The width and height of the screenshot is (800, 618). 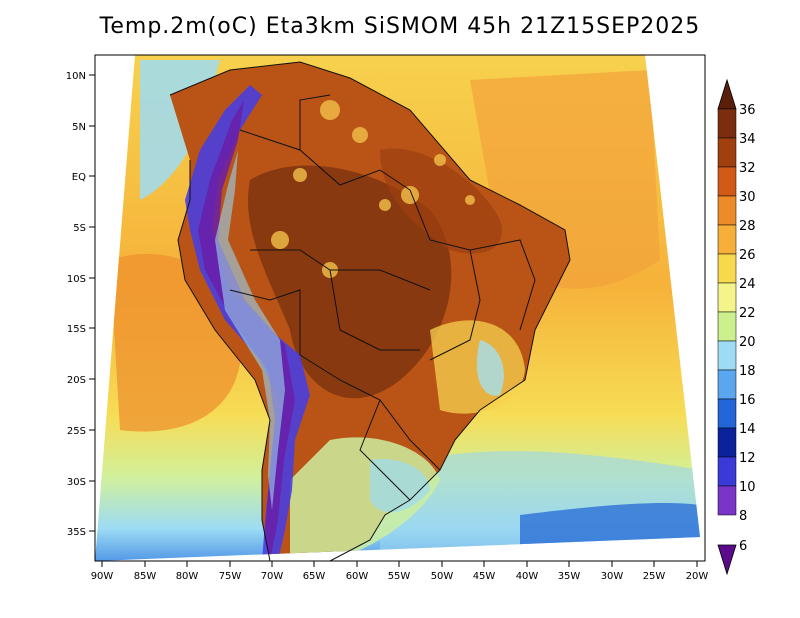 I want to click on lon-label: 55W, so click(x=399, y=576).